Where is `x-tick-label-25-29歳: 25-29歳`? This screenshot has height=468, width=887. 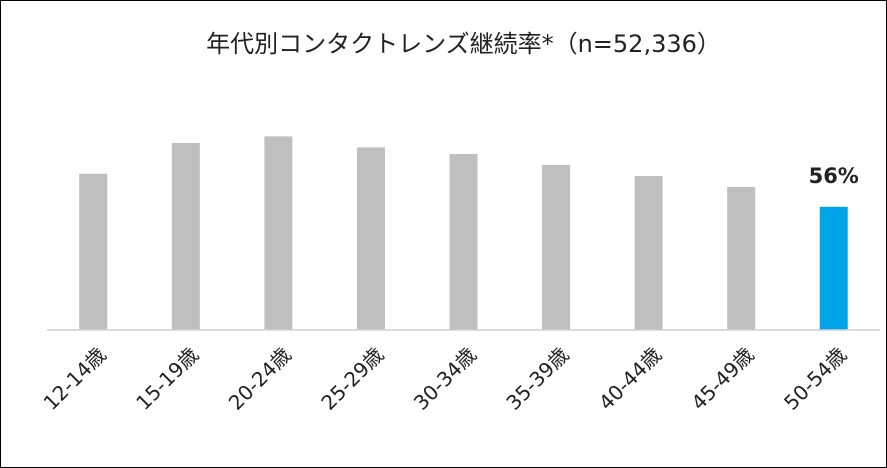 x-tick-label-25-29歳: 25-29歳 is located at coordinates (352, 379).